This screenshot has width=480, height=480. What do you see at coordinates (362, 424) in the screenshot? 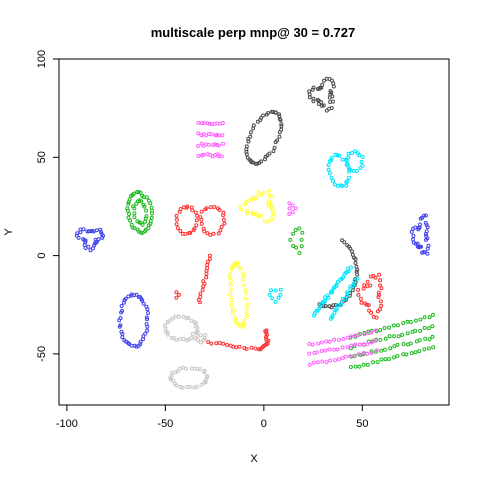
I see `x-tick-label: 50` at bounding box center [362, 424].